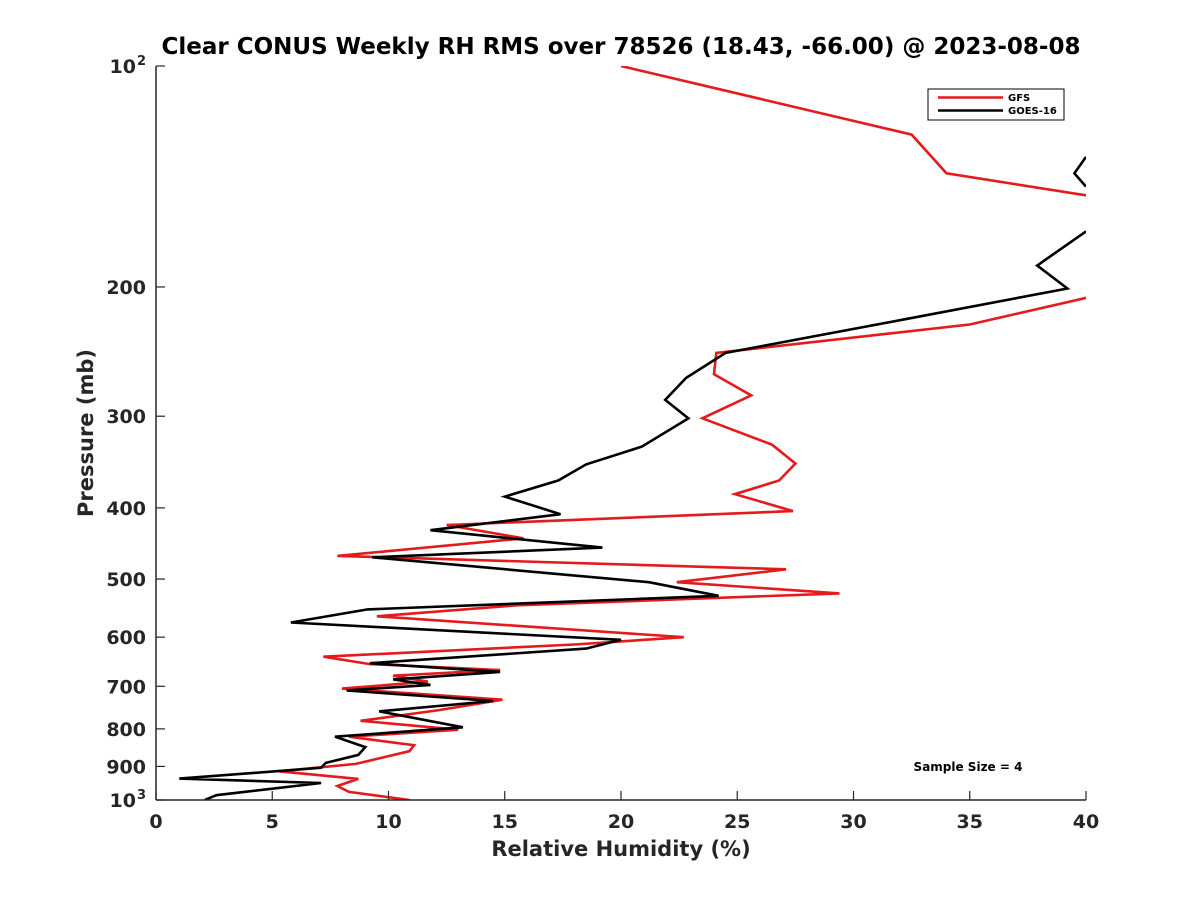  What do you see at coordinates (970, 822) in the screenshot?
I see `x-tick-label: 35` at bounding box center [970, 822].